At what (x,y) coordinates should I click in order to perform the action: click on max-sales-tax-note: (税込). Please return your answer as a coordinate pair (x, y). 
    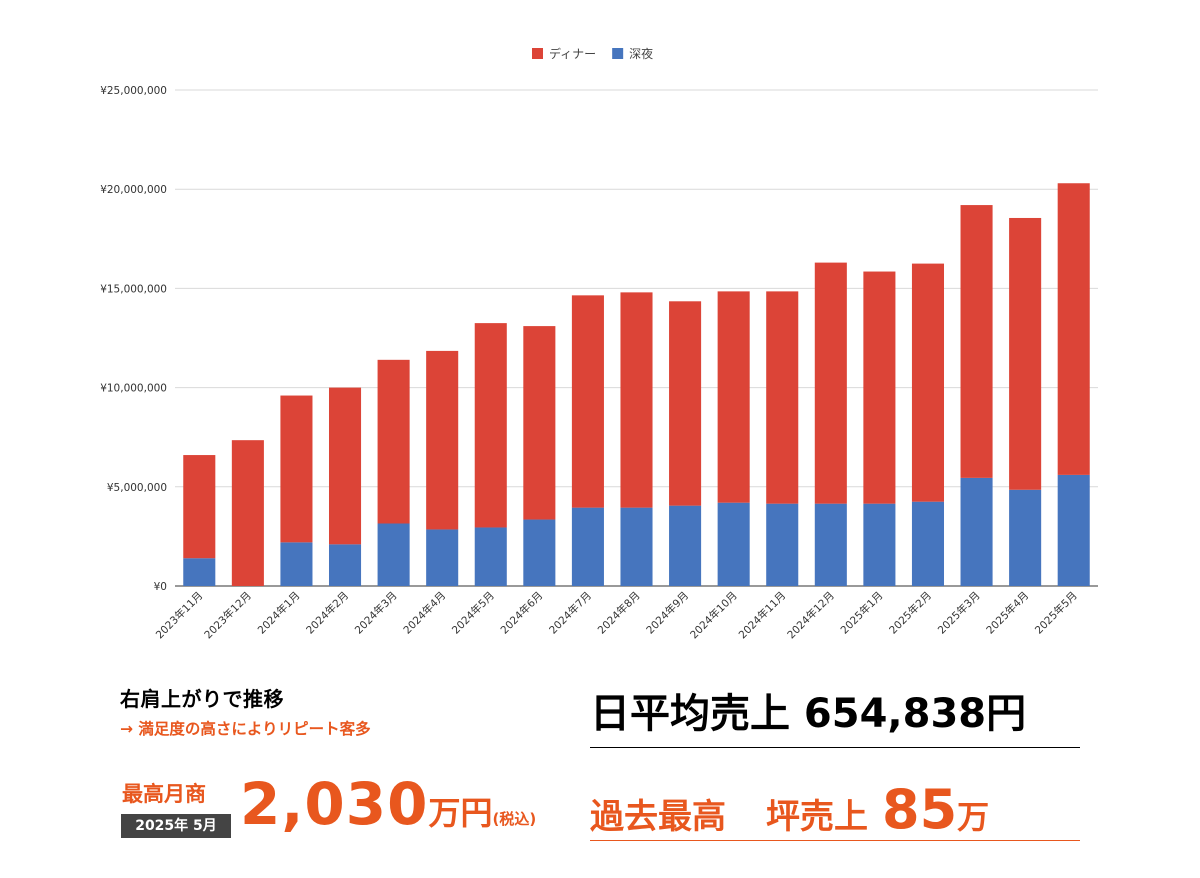
    Looking at the image, I should click on (514, 819).